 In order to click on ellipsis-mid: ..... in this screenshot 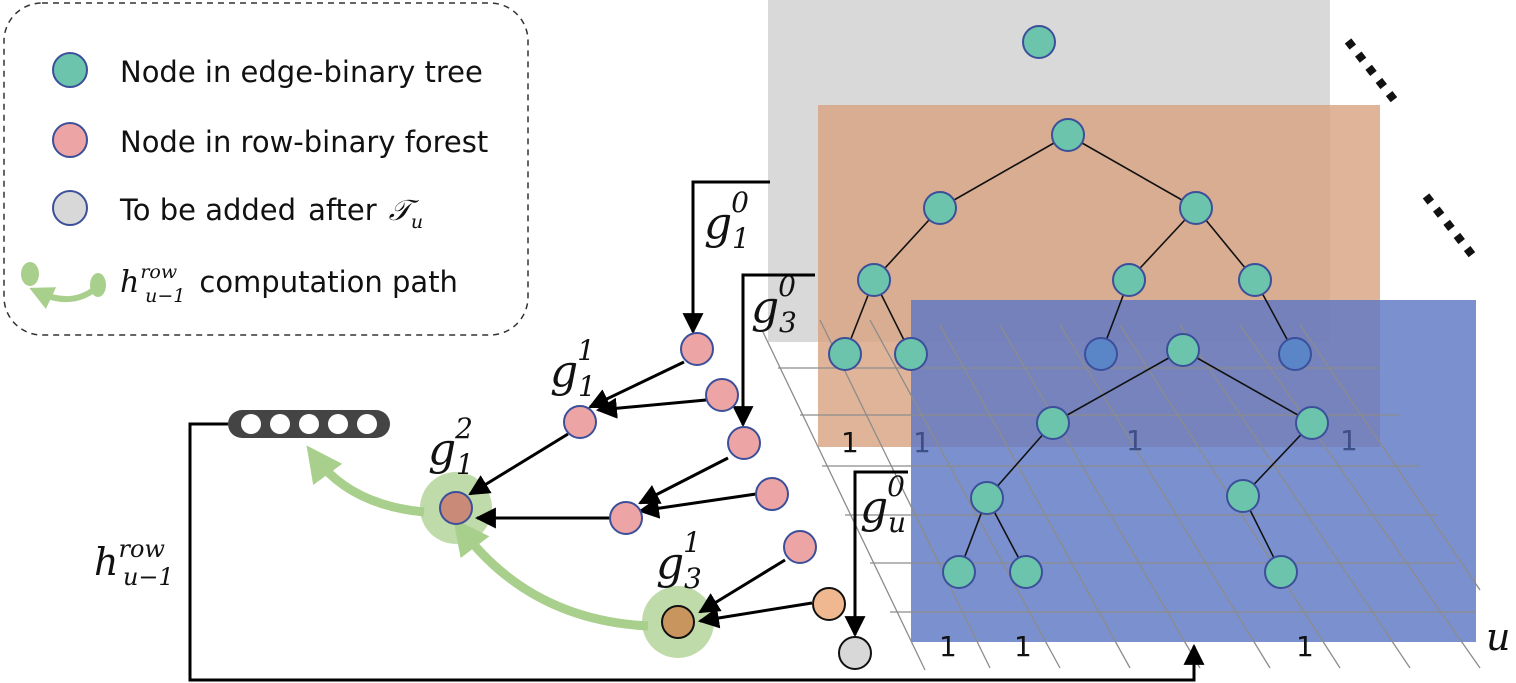, I will do `click(1457, 218)`.